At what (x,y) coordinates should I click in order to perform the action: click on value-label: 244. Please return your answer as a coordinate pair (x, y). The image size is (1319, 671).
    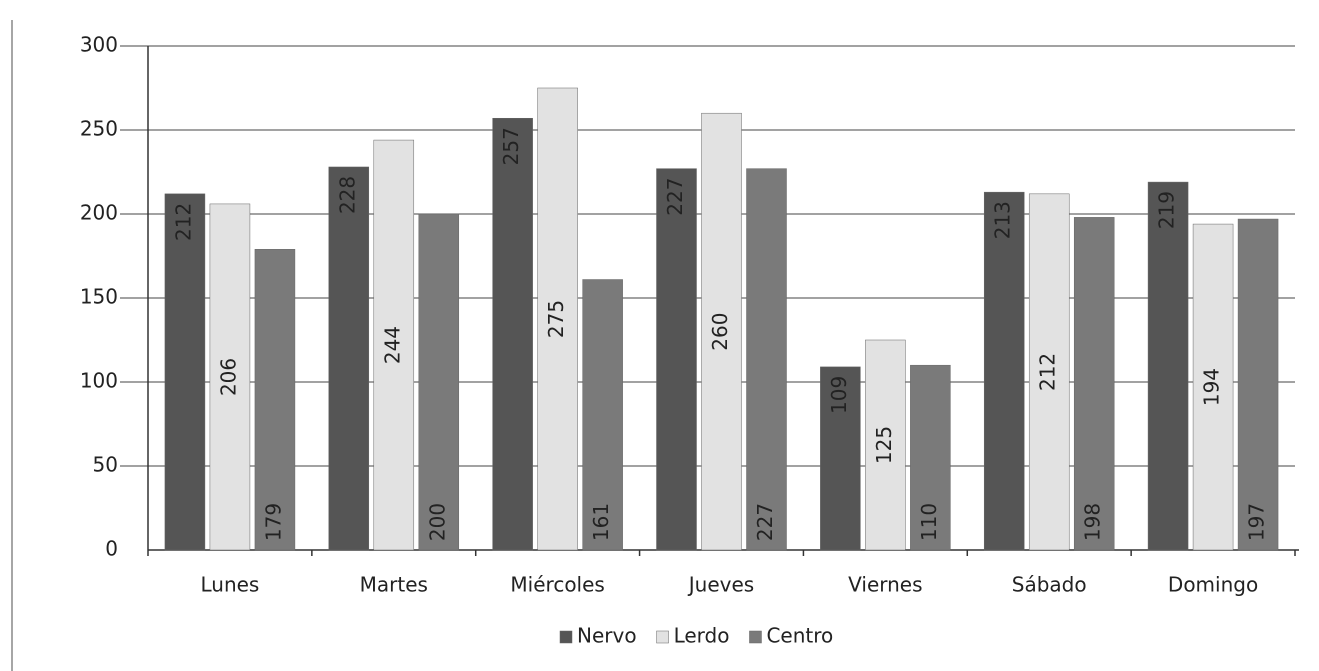
    Looking at the image, I should click on (392, 345).